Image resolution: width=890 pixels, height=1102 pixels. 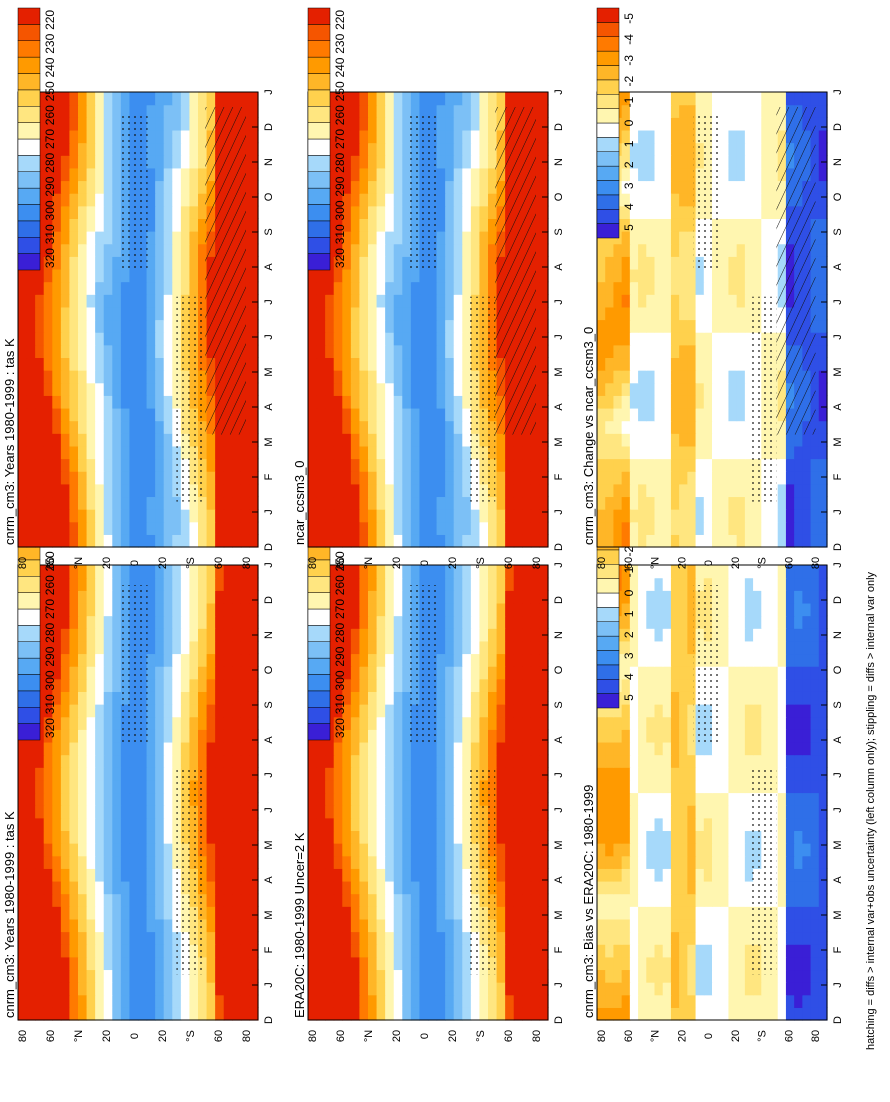 I want to click on month-tick-label: N, so click(x=269, y=635).